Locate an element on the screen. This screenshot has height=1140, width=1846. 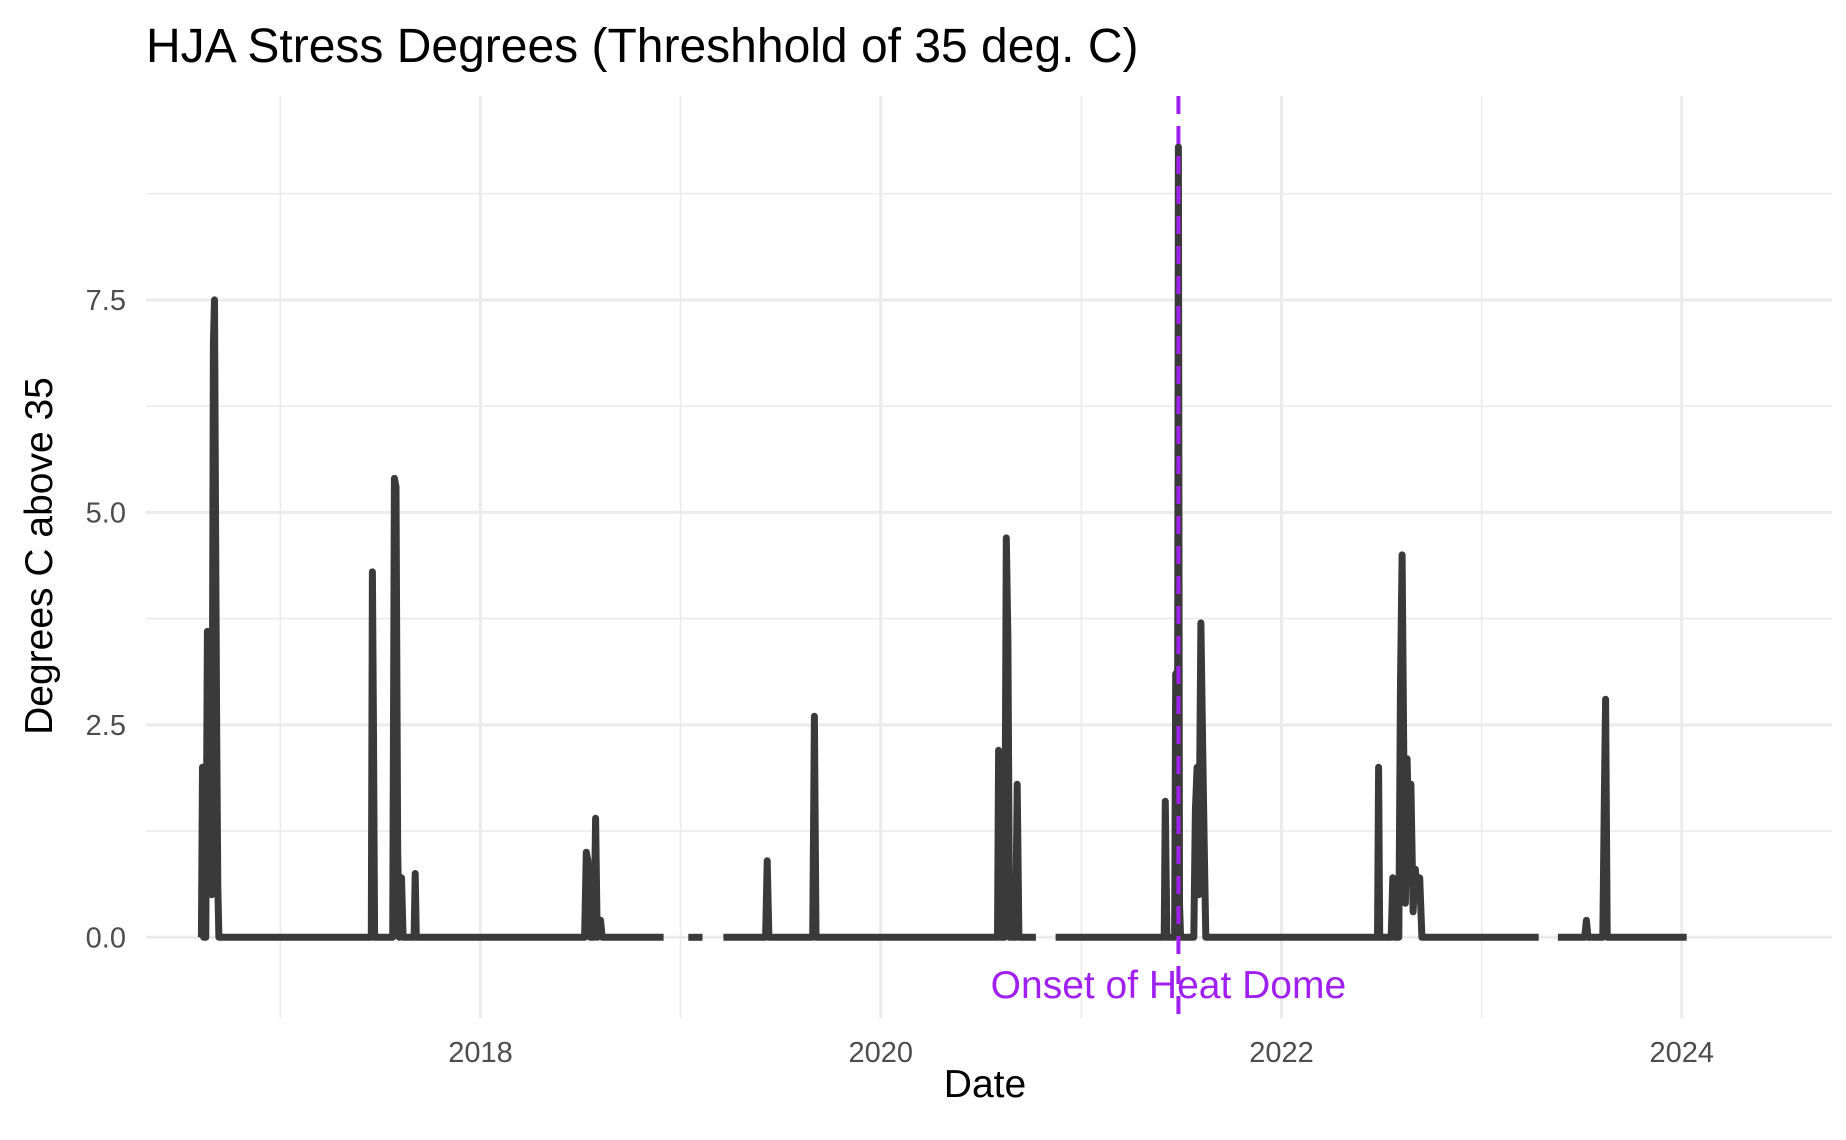
x-axis-title: Date is located at coordinates (985, 1084).